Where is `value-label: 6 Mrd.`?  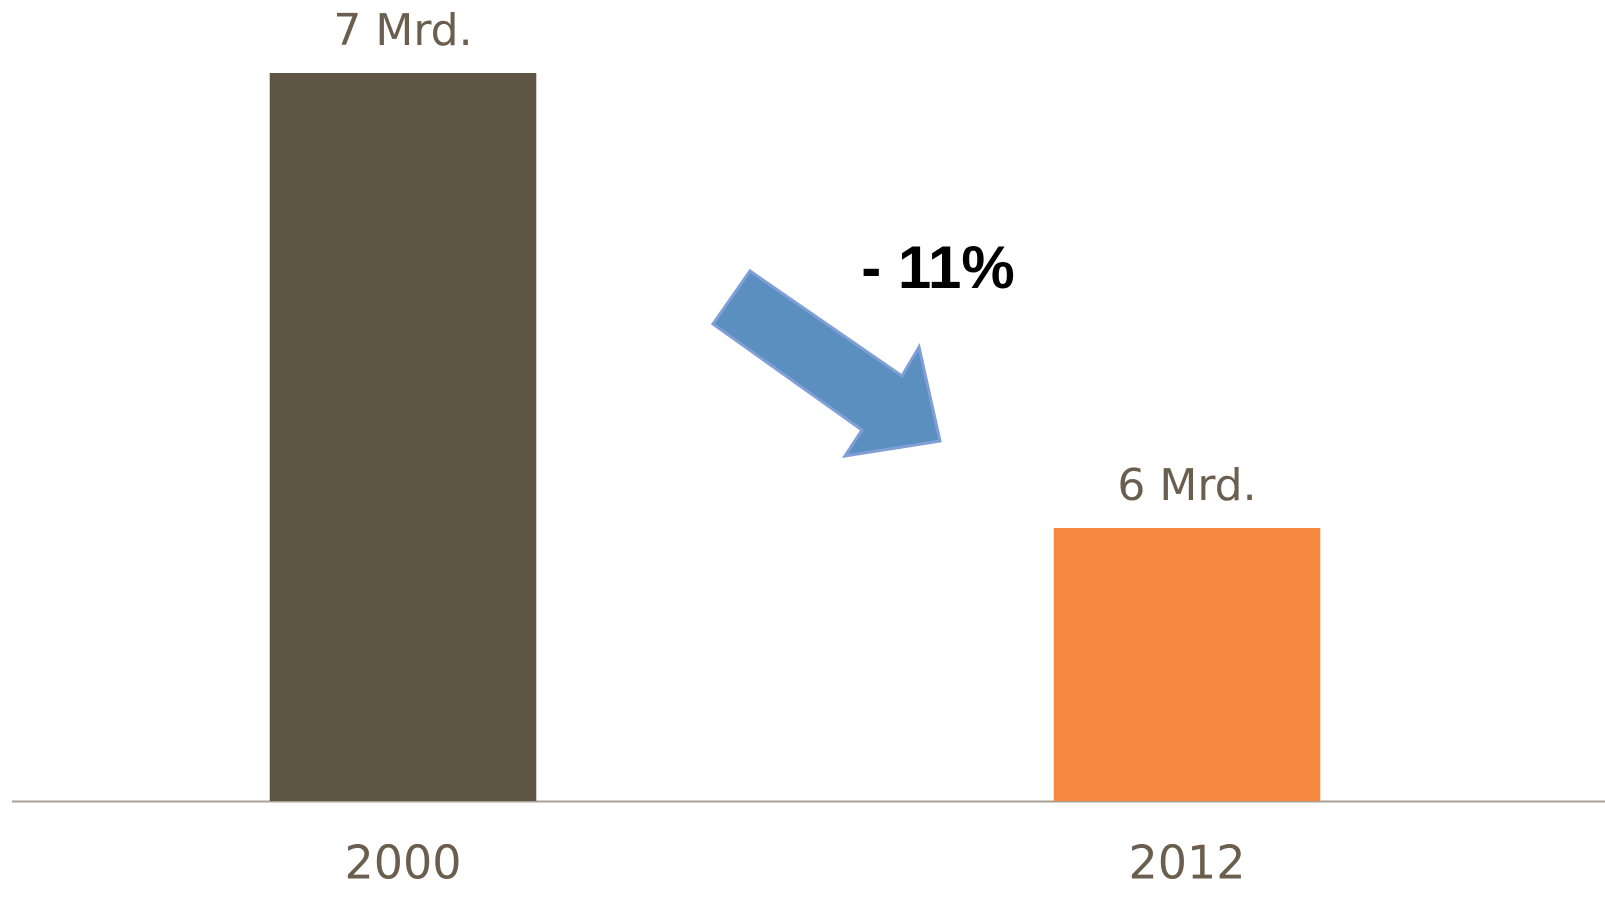 value-label: 6 Mrd. is located at coordinates (1186, 485).